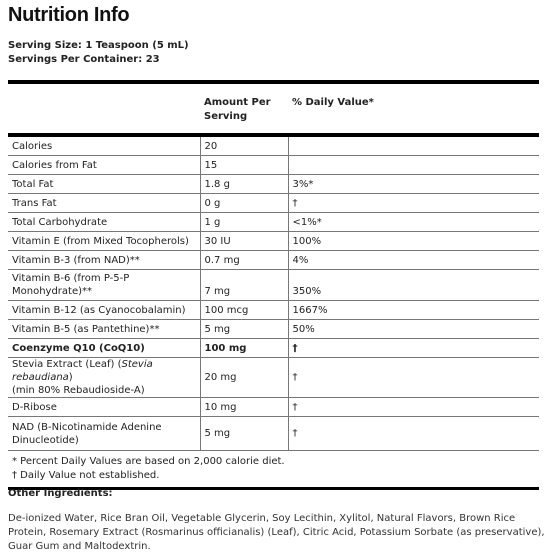 This screenshot has height=554, width=550. I want to click on row-name-line2: (min 80% Rebaudioside-A), so click(78, 390).